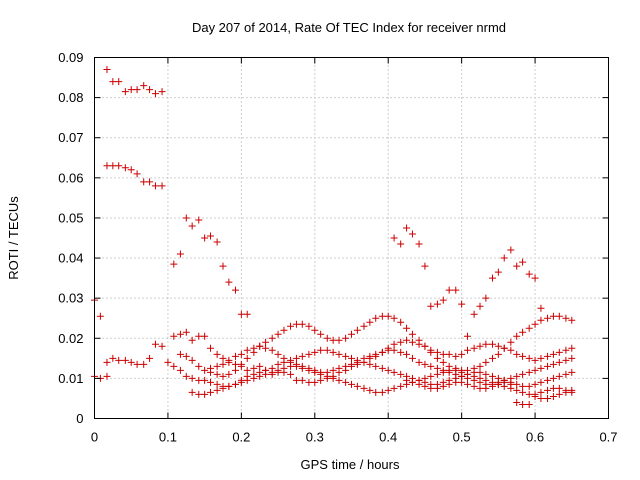 Image resolution: width=640 pixels, height=480 pixels. Describe the element at coordinates (70, 97) in the screenshot. I see `y-tick-label: 0.08` at that location.